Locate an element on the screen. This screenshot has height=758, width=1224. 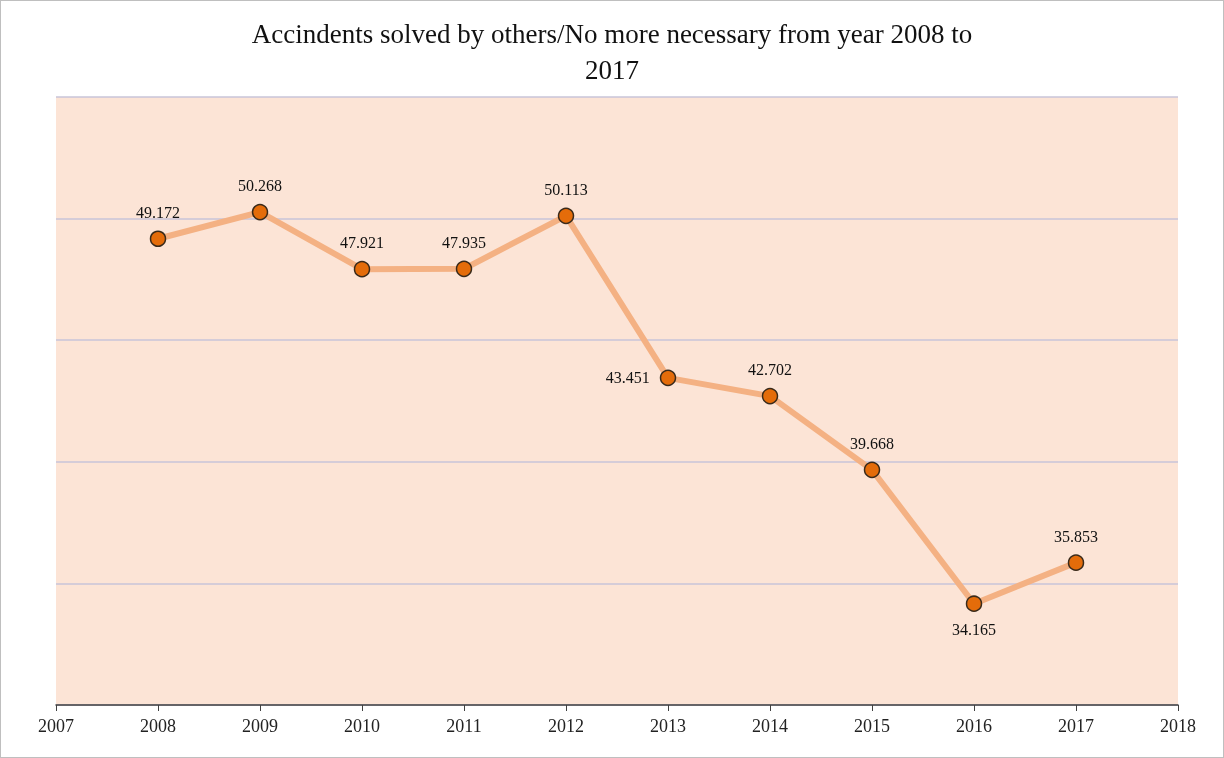
data-label: 47.921 is located at coordinates (362, 243).